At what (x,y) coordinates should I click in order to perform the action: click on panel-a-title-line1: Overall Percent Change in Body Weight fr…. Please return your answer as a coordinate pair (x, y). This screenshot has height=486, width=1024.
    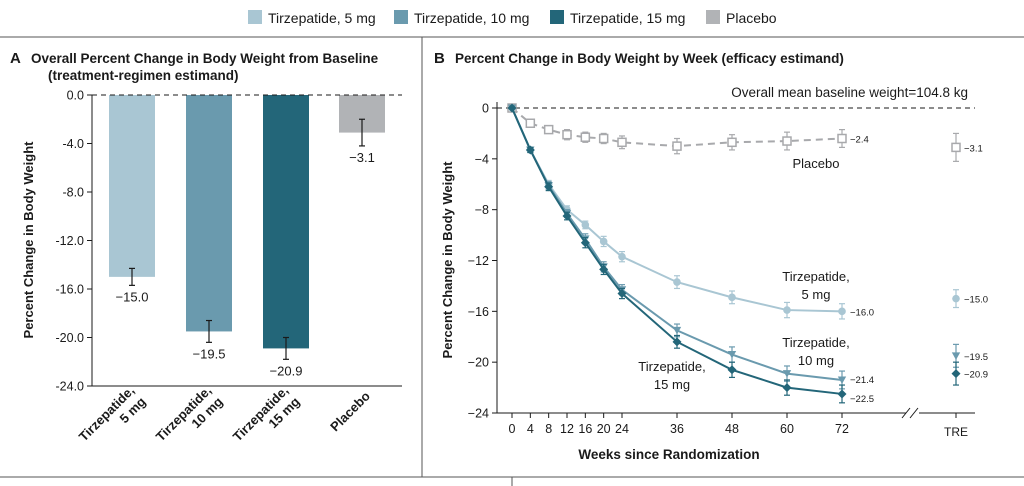
    Looking at the image, I should click on (205, 58).